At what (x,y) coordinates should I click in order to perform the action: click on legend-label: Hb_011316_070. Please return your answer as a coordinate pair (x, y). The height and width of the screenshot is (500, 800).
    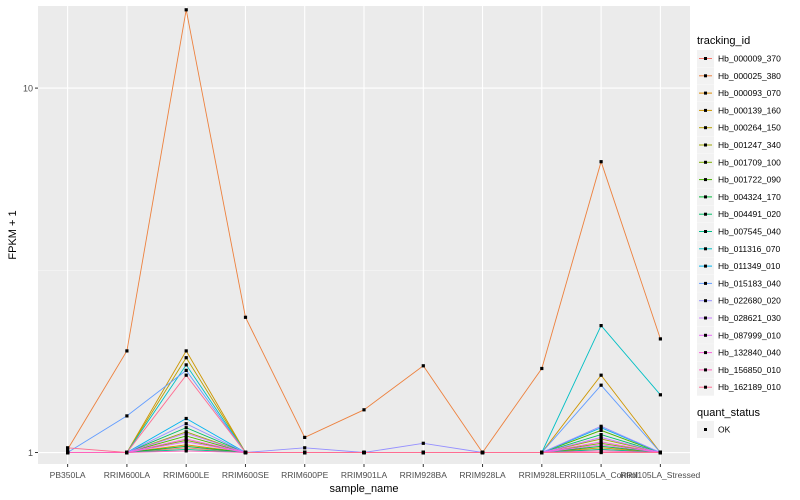
    Looking at the image, I should click on (749, 249).